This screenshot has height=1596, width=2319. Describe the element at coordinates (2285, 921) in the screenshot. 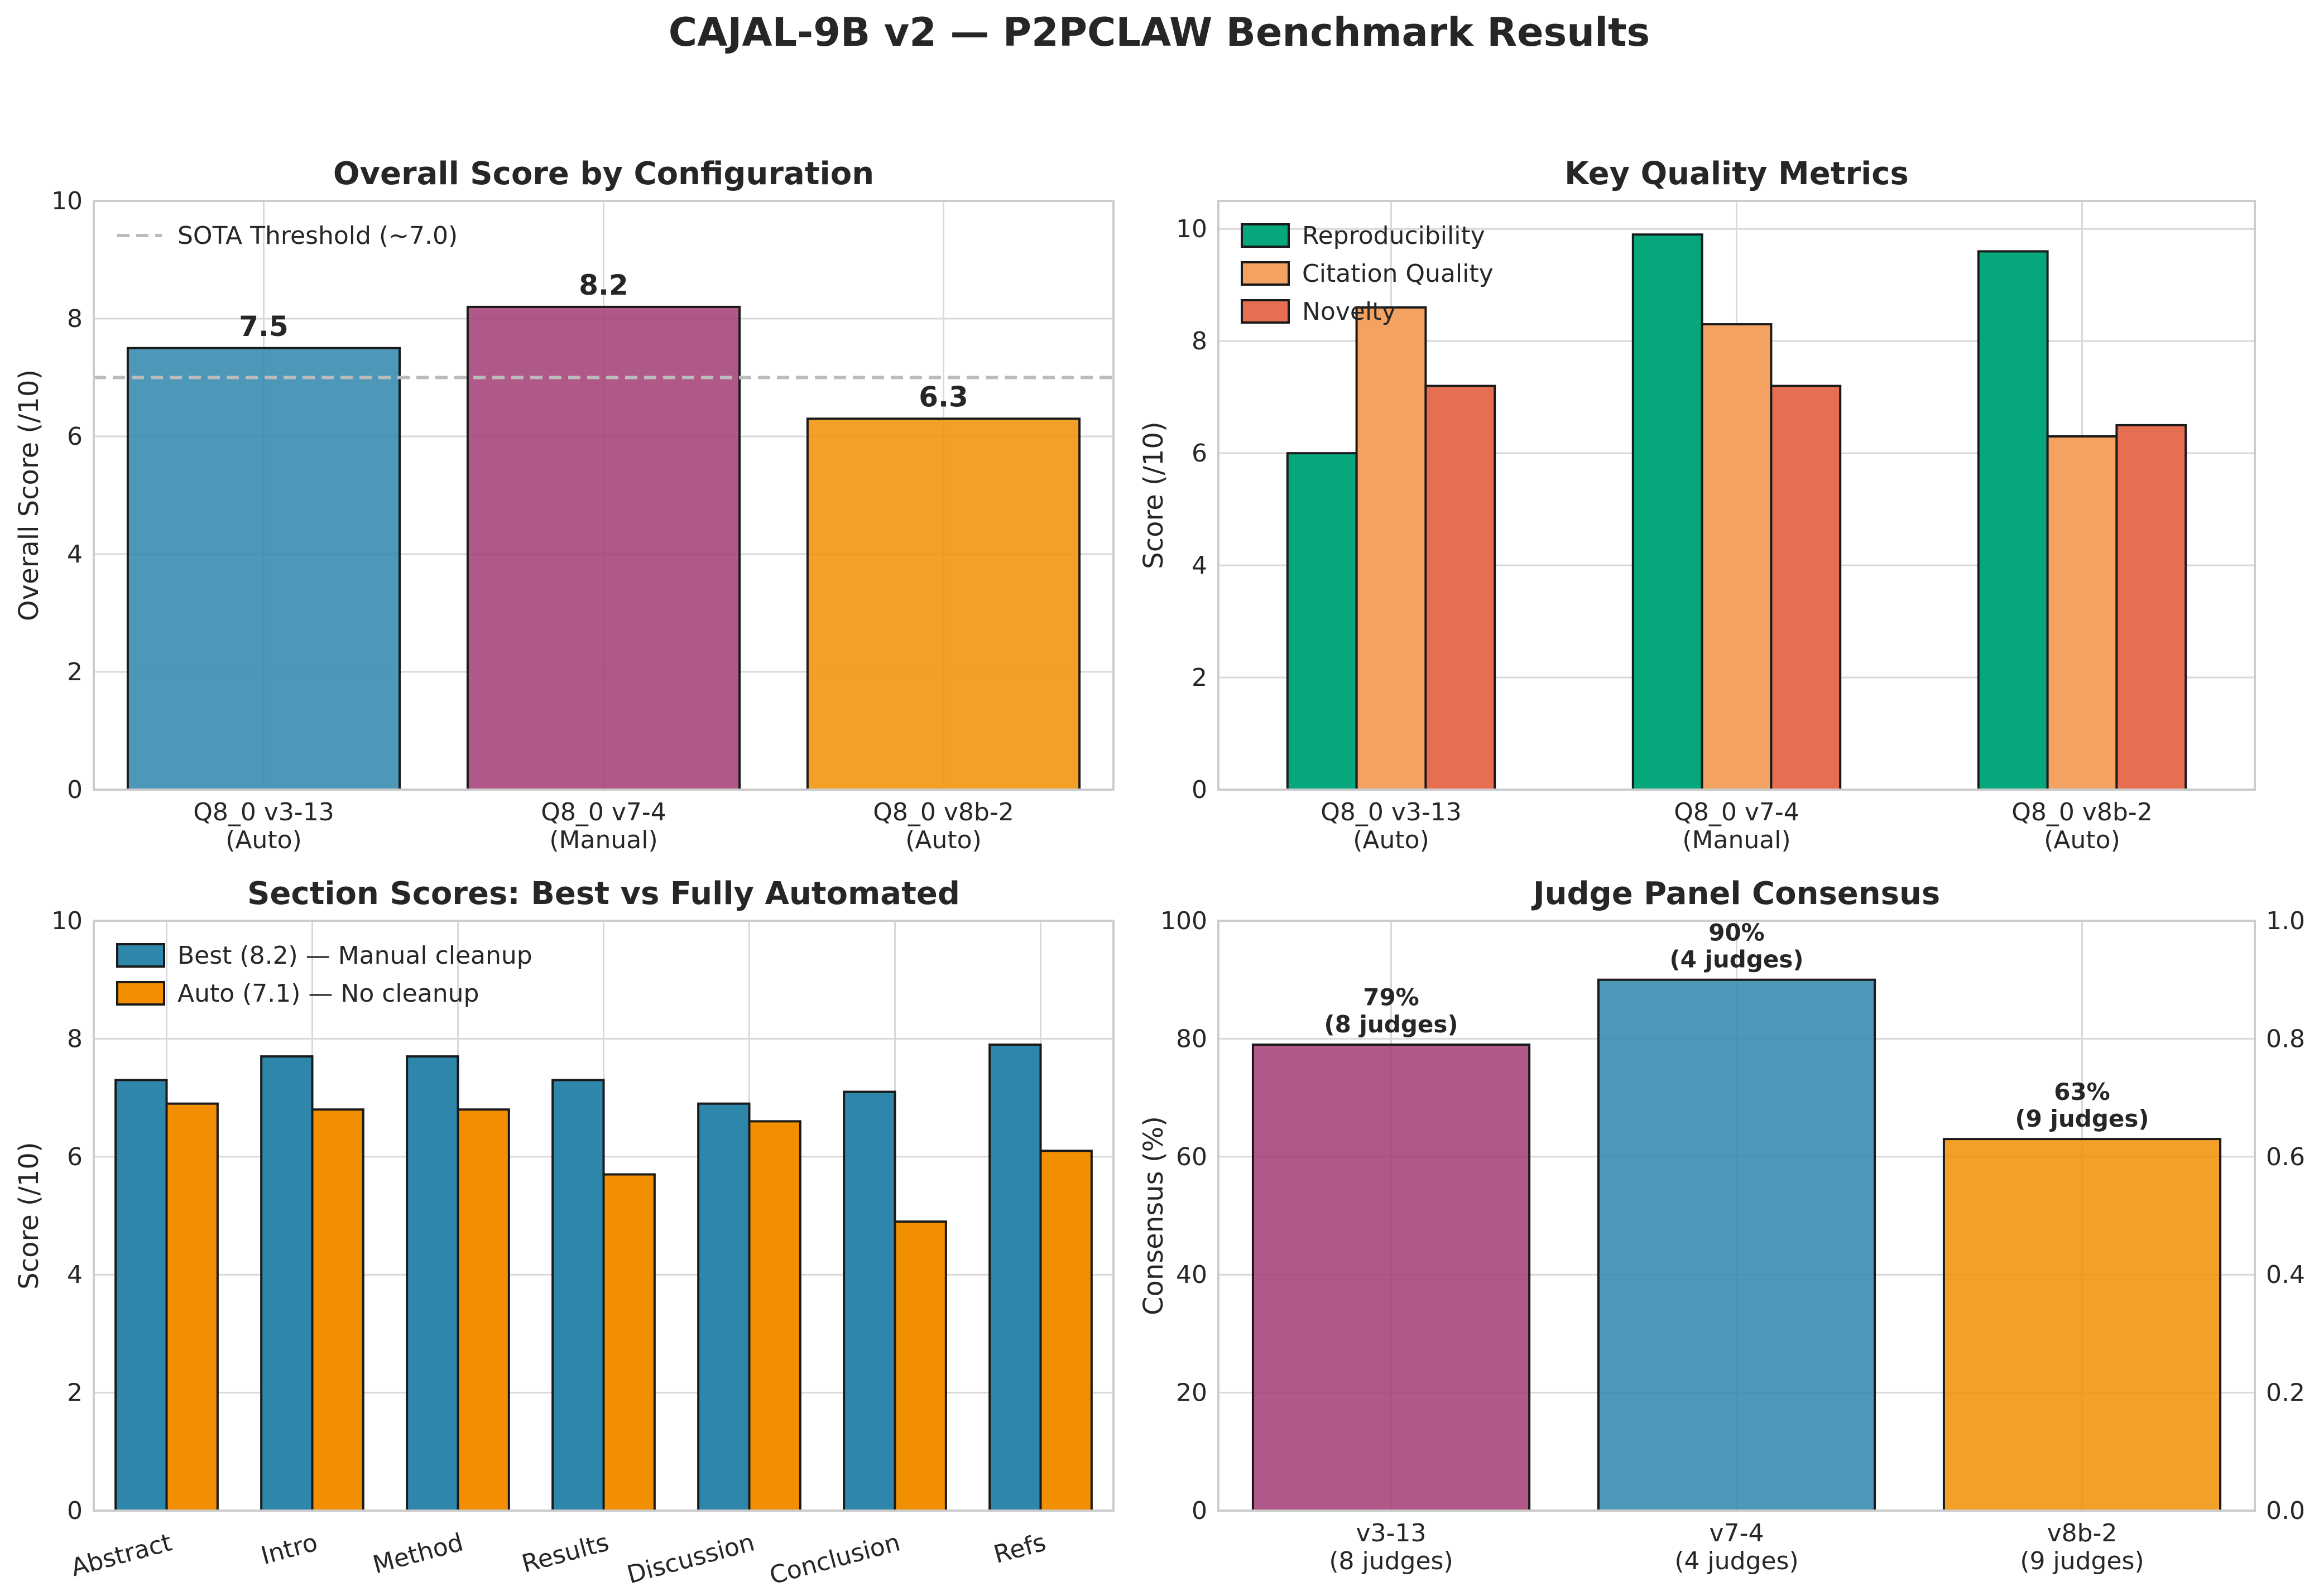

I see `y2-tick-label: 1.0` at that location.